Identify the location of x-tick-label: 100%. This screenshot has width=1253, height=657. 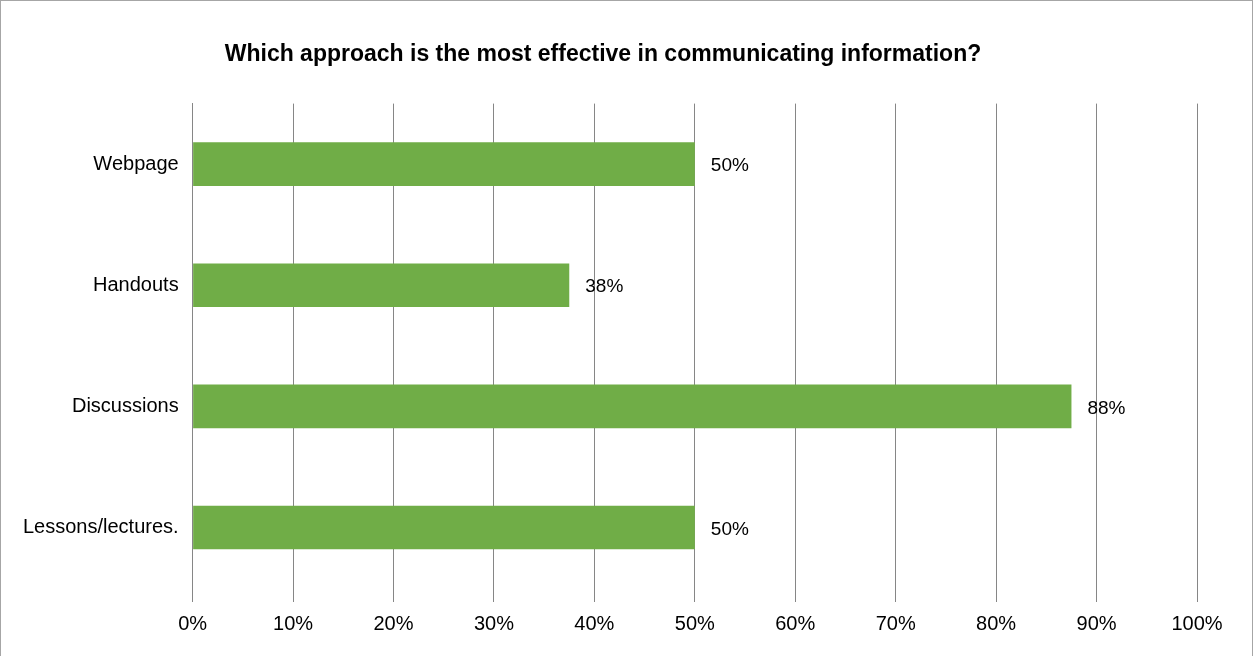
(1197, 622).